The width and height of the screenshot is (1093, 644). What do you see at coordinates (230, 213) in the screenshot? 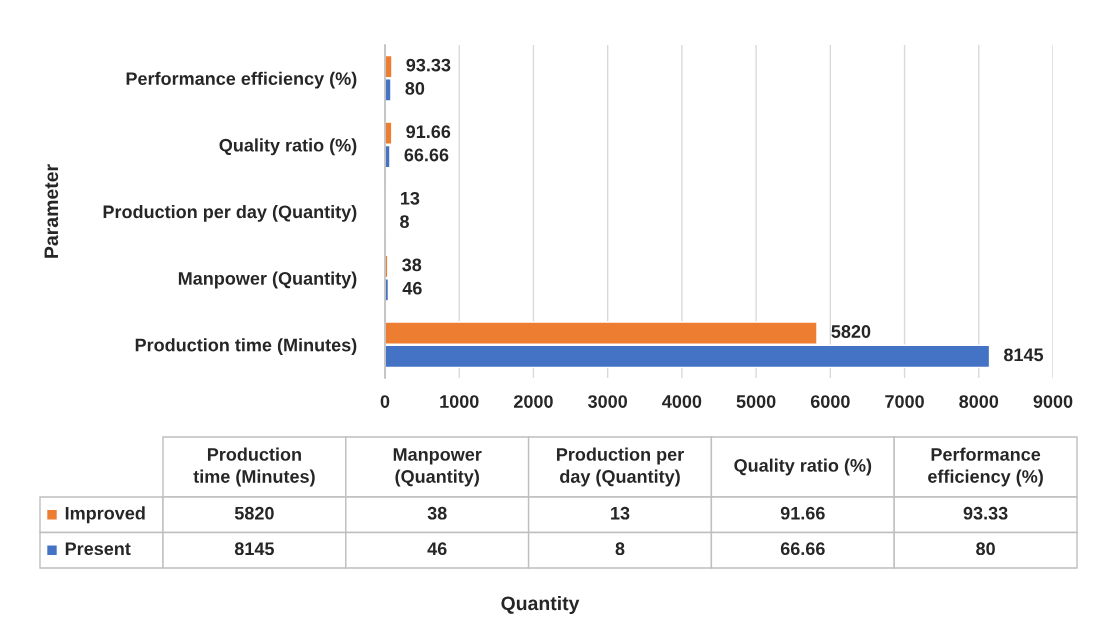
I see `y-tick-label: Production per day (Quantity)` at bounding box center [230, 213].